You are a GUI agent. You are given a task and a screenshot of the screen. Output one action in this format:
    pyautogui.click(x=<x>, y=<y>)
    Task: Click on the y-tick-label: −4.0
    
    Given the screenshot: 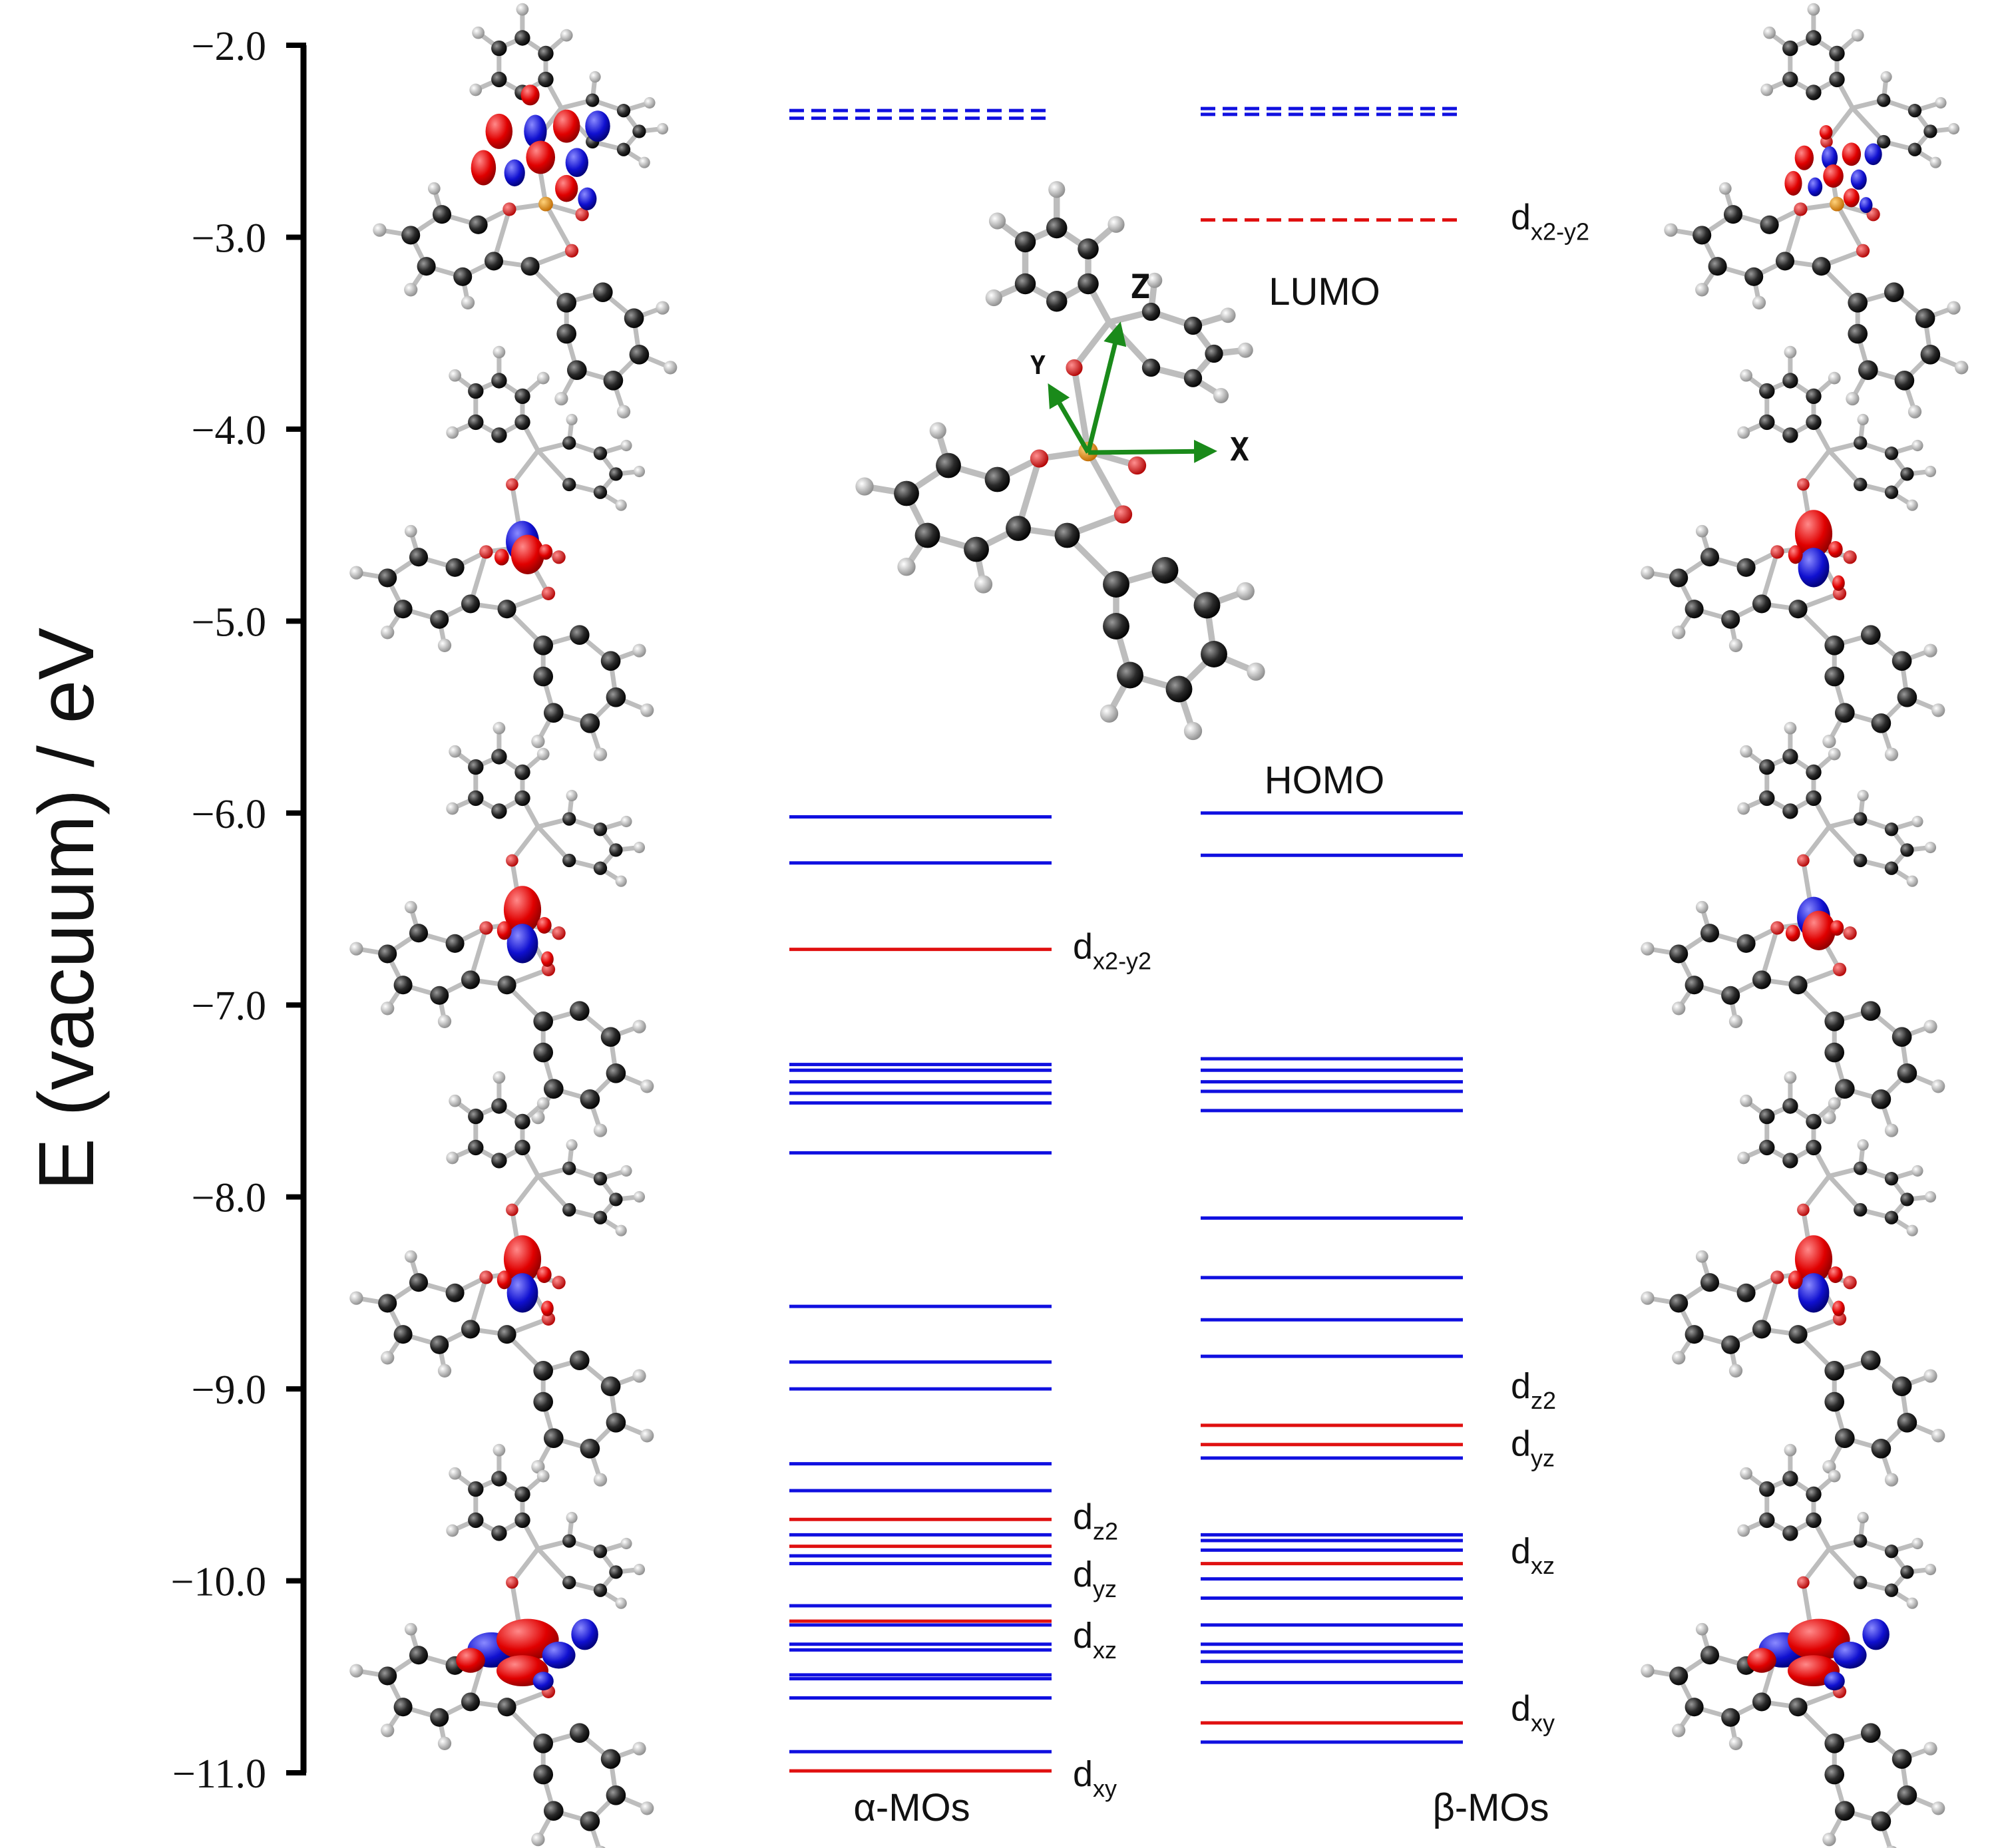 What is the action you would take?
    pyautogui.click(x=229, y=430)
    